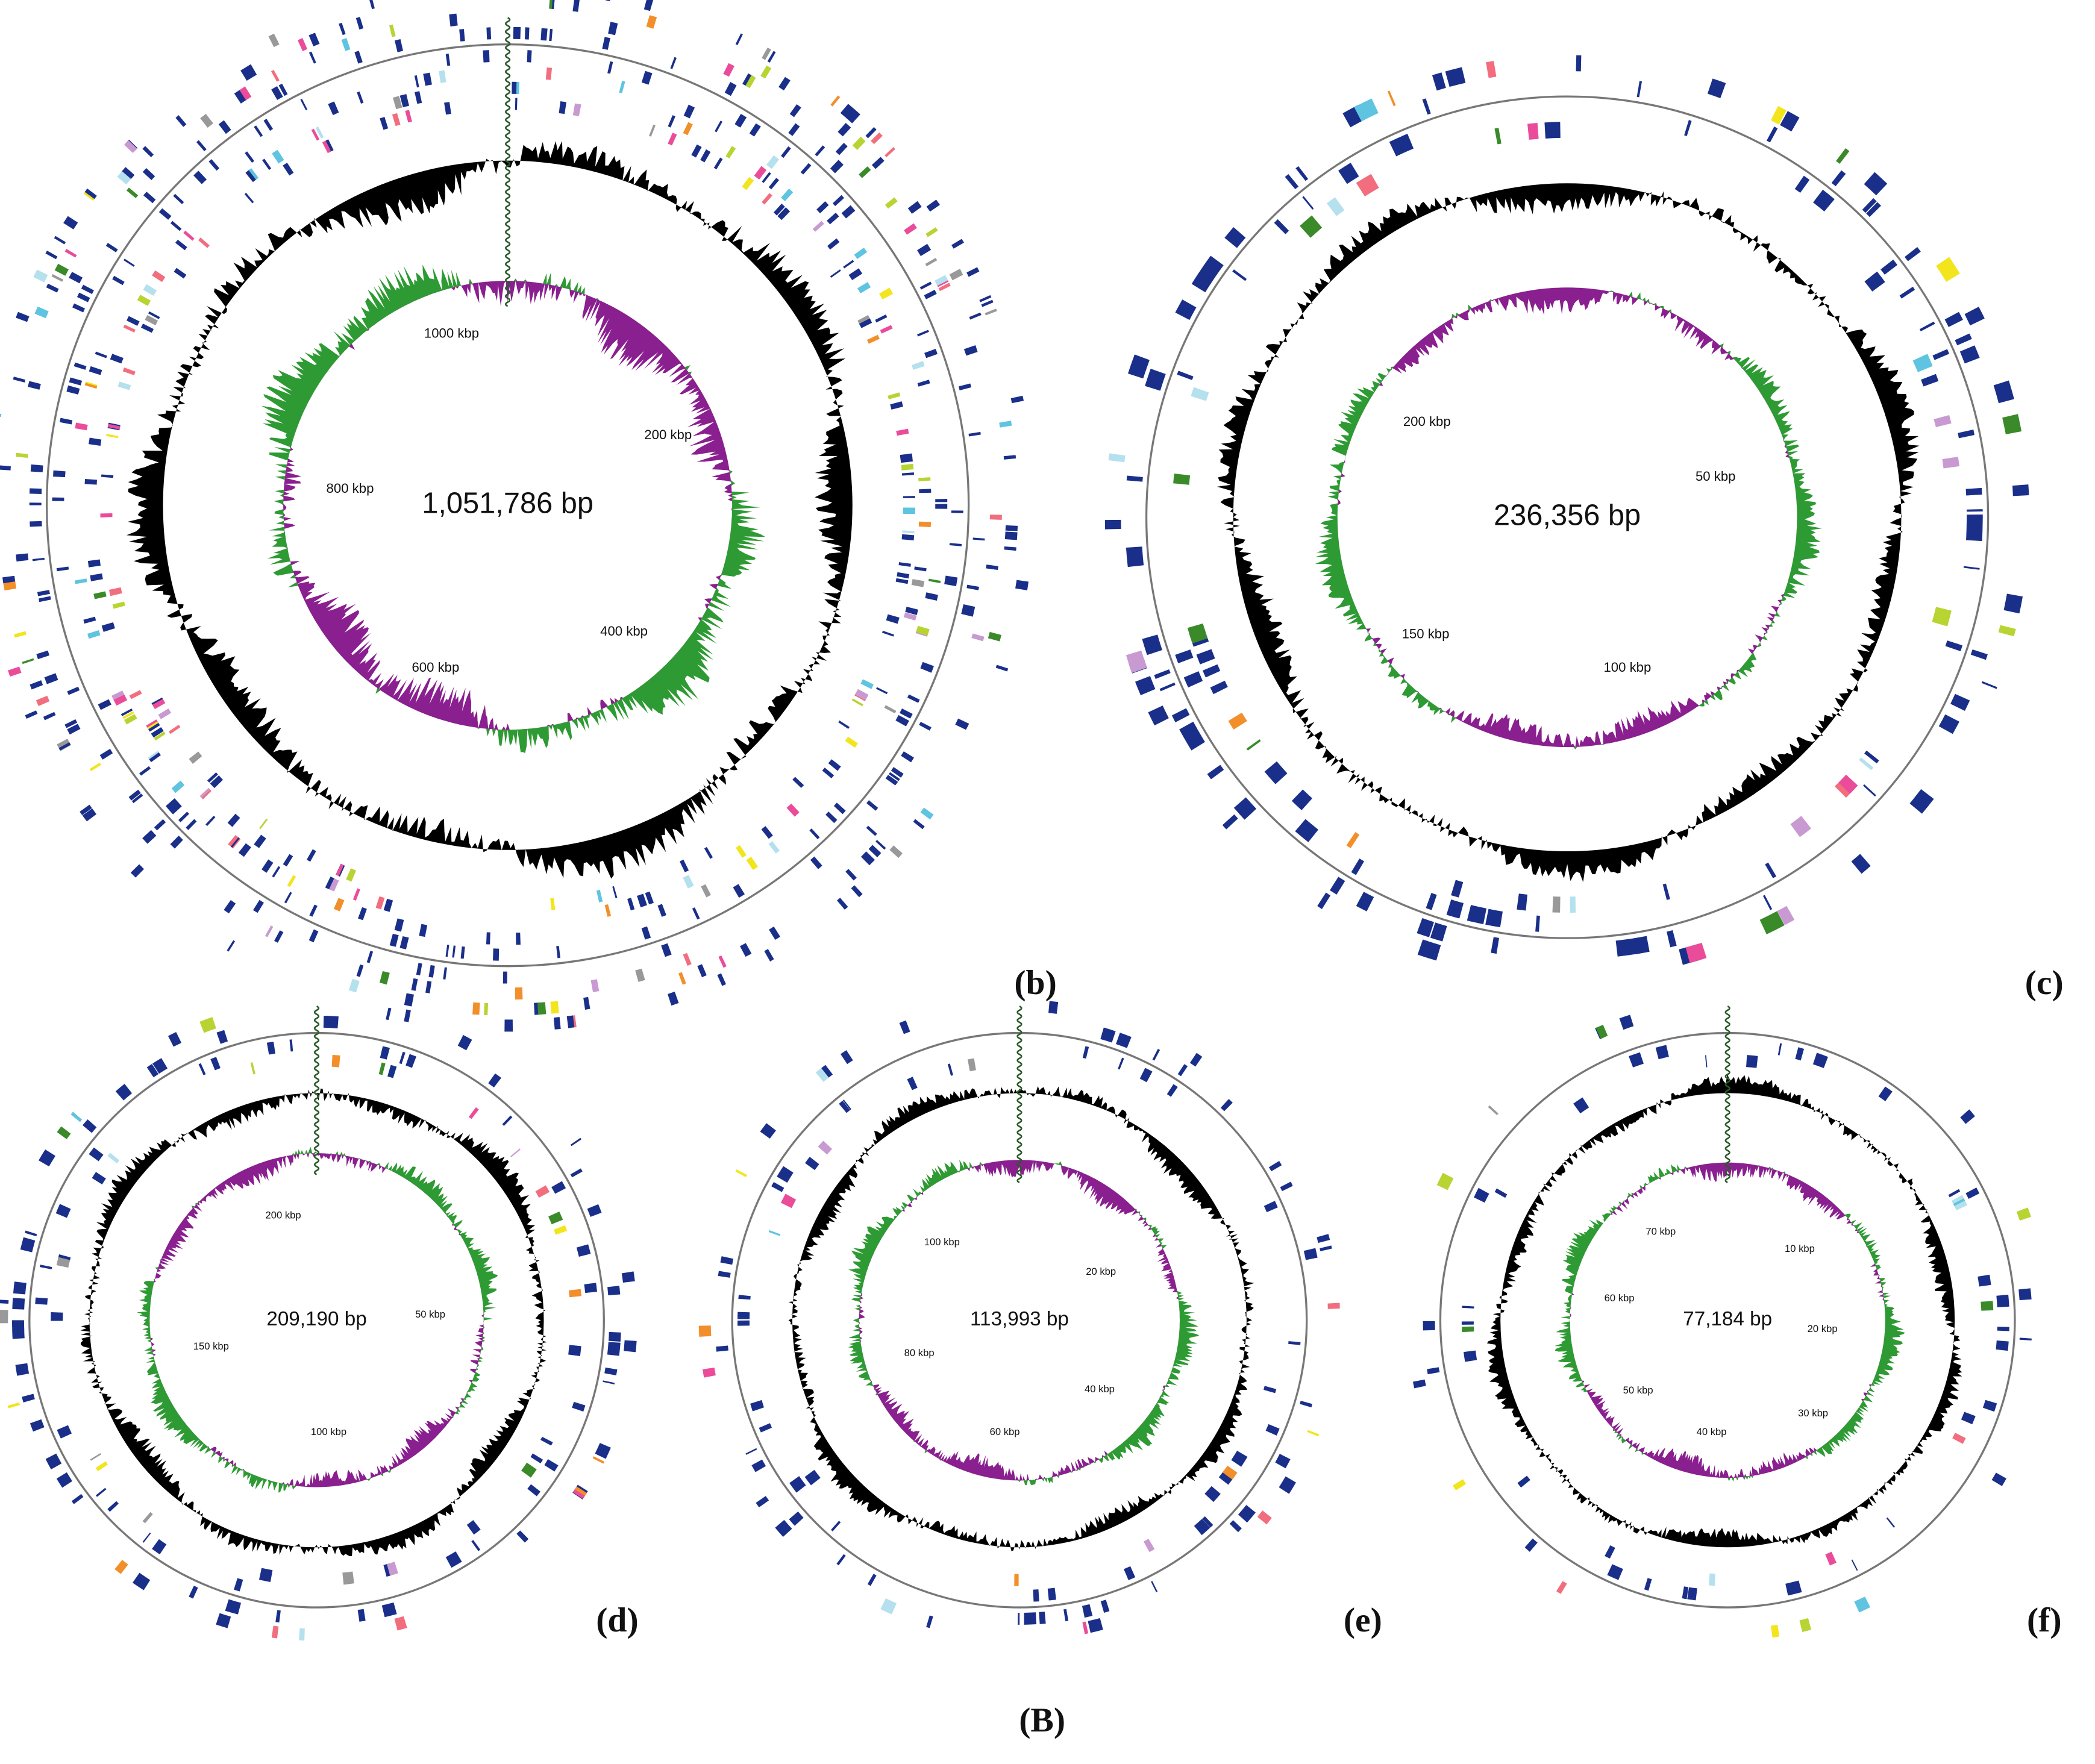 The width and height of the screenshot is (2095, 1764). I want to click on genome-size: 209,190 bp, so click(316, 1319).